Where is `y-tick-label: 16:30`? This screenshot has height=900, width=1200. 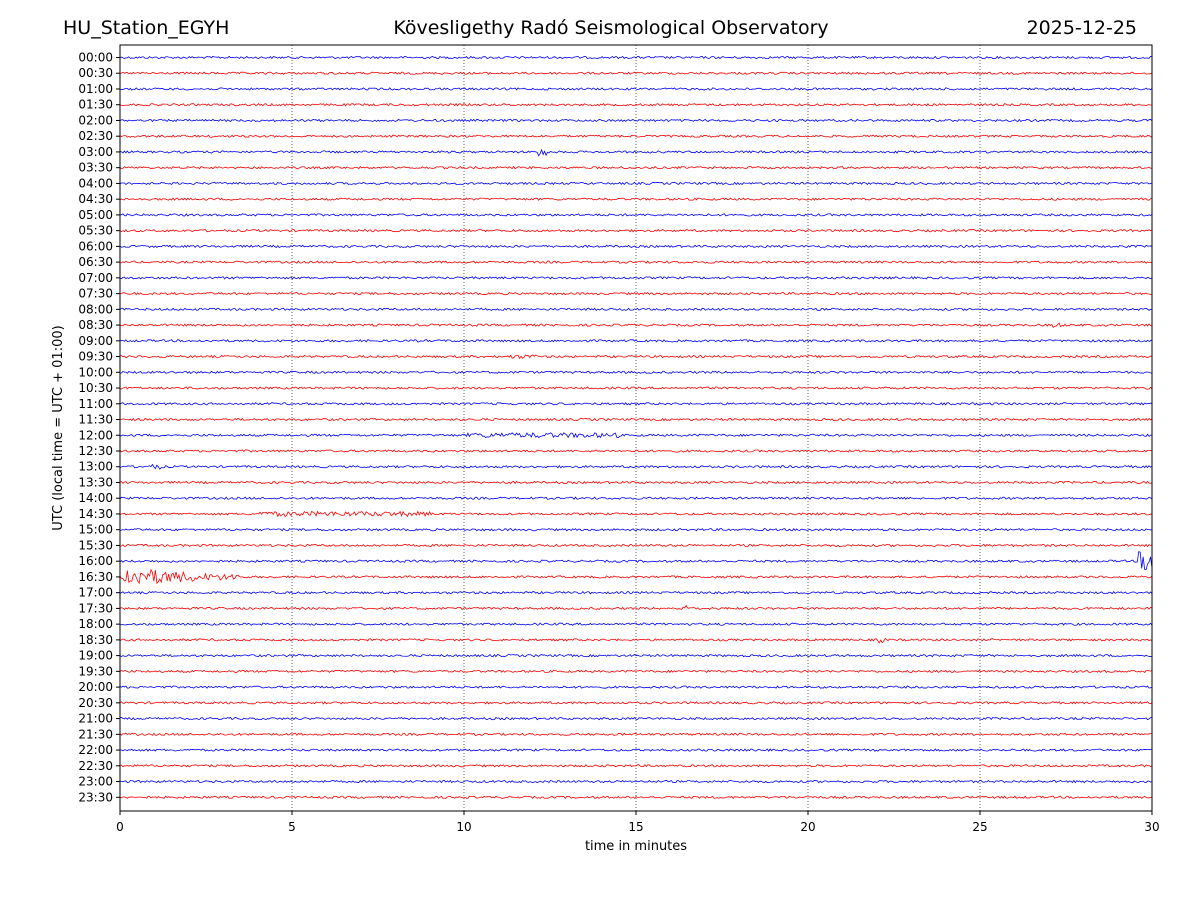
y-tick-label: 16:30 is located at coordinates (95, 577).